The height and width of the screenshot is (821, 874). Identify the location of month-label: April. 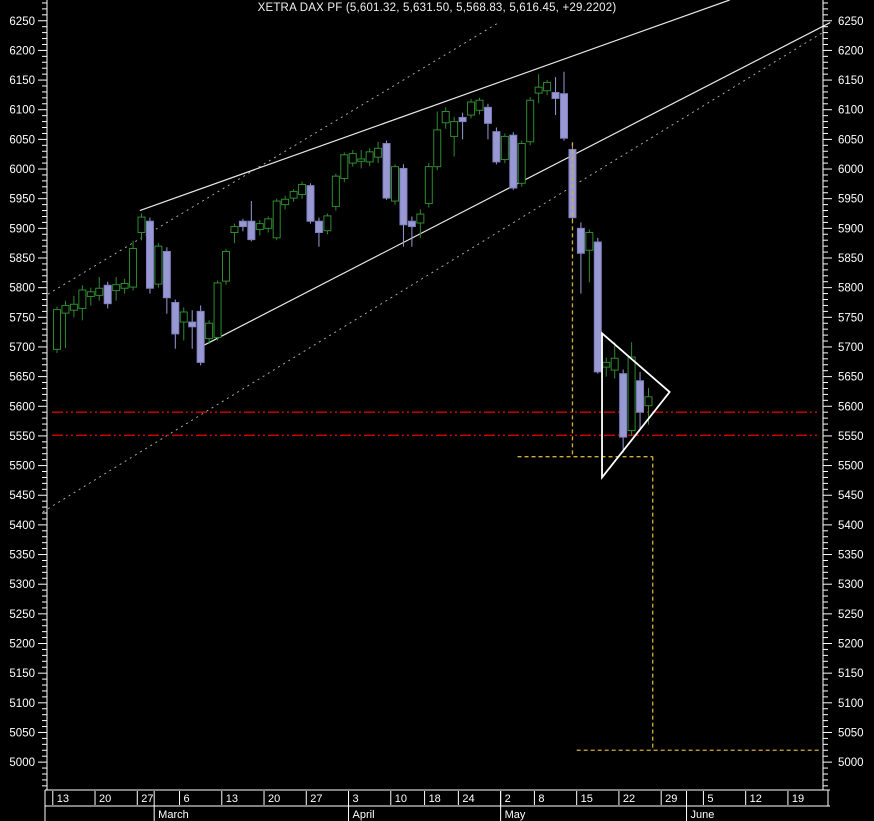
(364, 815).